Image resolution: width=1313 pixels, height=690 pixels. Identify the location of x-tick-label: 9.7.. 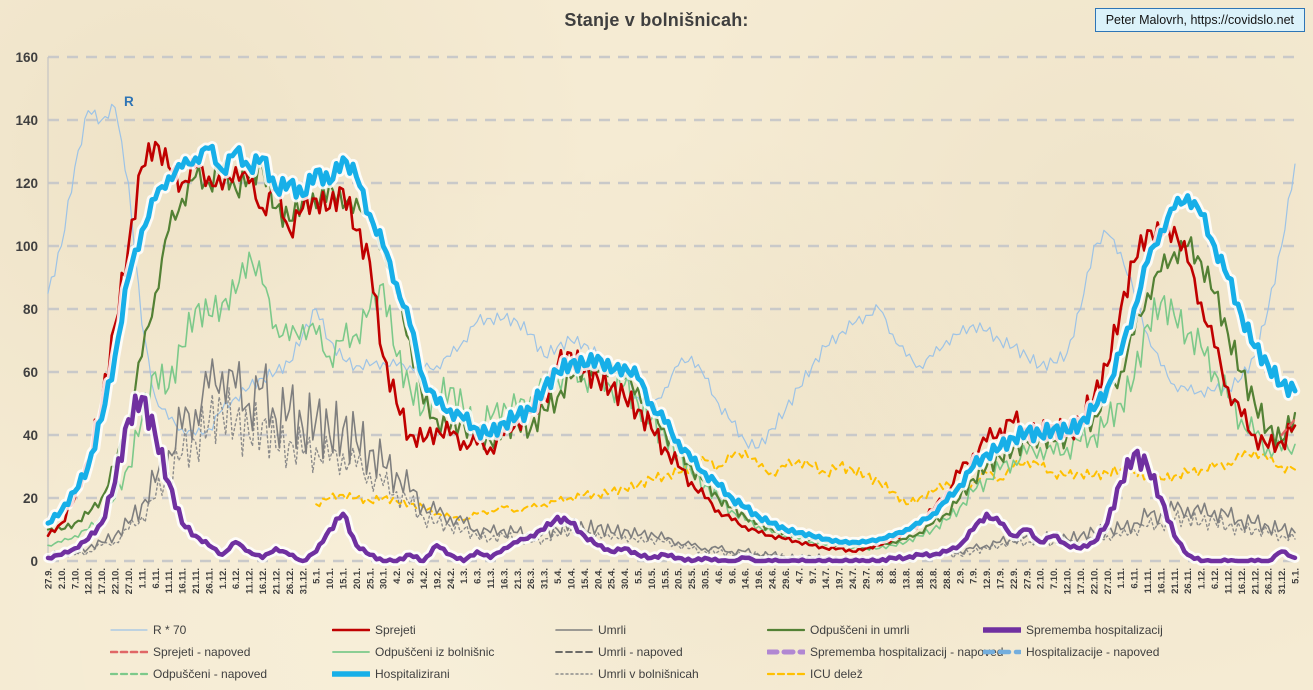
(813, 576).